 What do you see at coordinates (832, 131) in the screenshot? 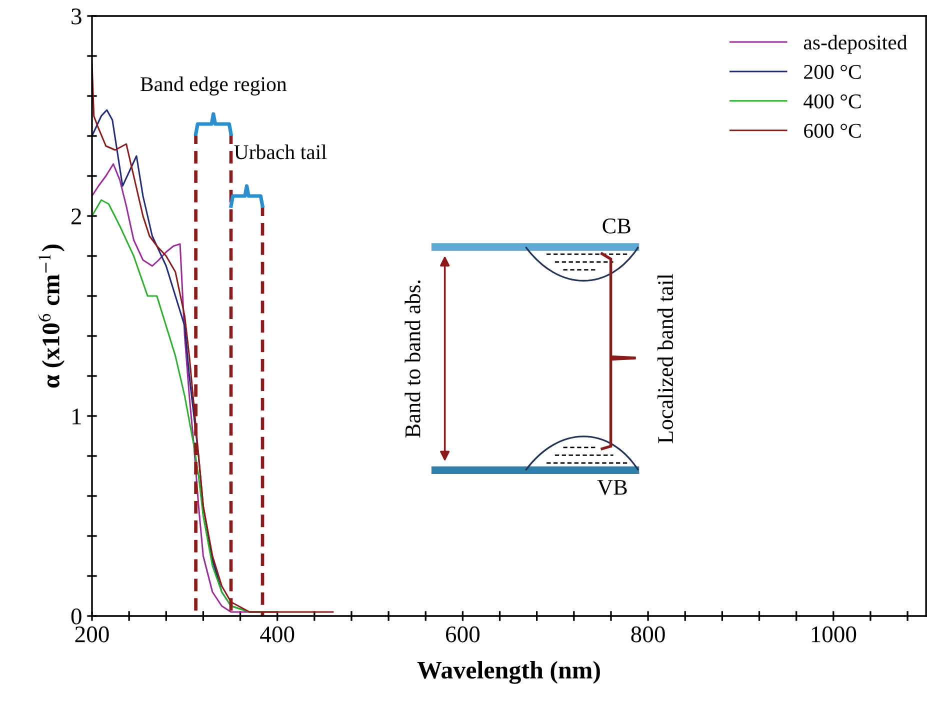
I see `legend-label: 600 °C` at bounding box center [832, 131].